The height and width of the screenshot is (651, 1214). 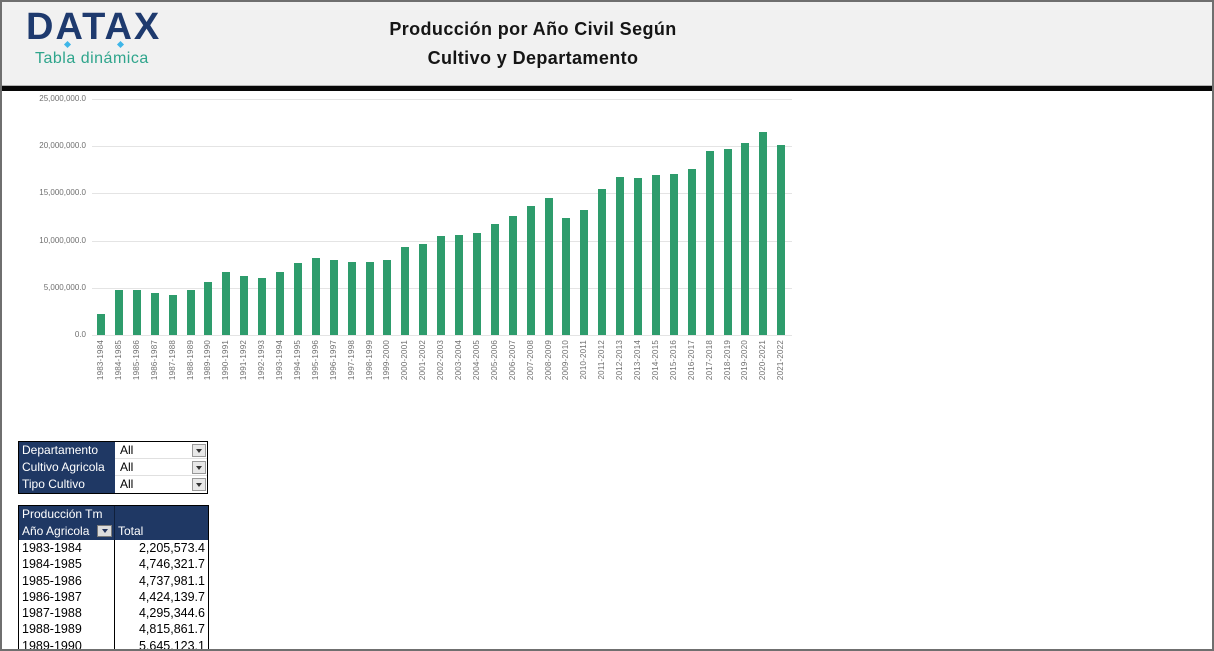 I want to click on y-axis-tick-label: 15,000,000.0, so click(x=62, y=193).